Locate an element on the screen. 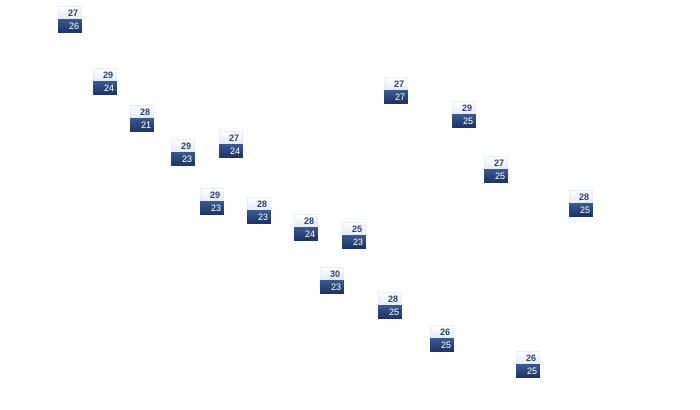  temperature-marker: 29 25 is located at coordinates (464, 114).